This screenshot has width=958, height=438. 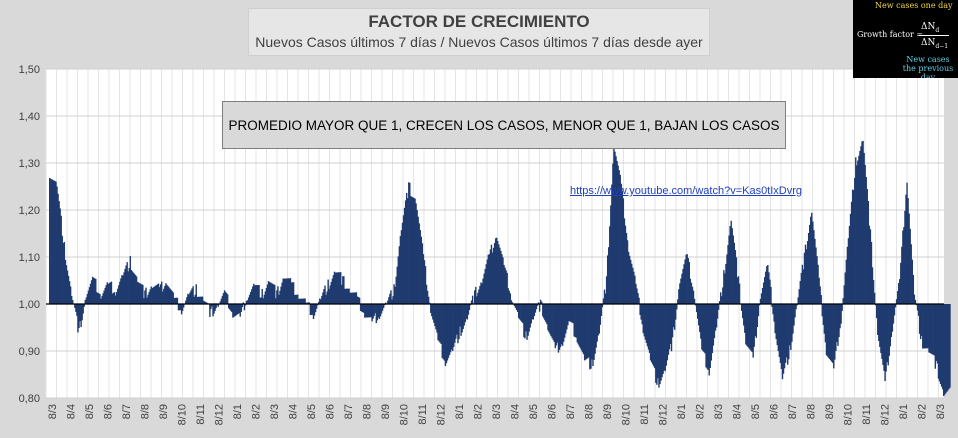 I want to click on y-tick-label: 1,40, so click(x=29, y=117).